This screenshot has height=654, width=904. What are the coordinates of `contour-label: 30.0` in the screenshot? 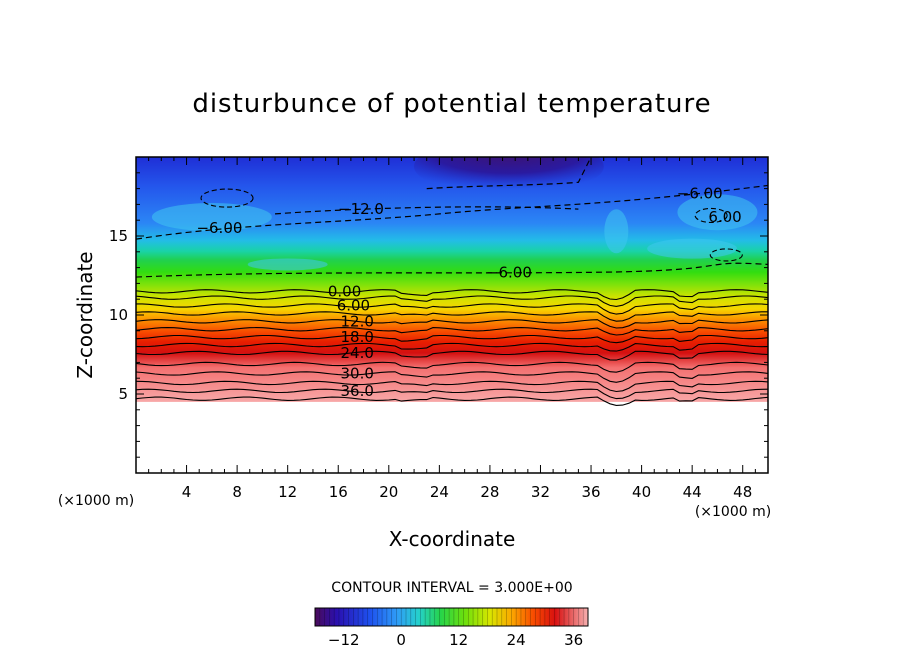 It's located at (356, 373).